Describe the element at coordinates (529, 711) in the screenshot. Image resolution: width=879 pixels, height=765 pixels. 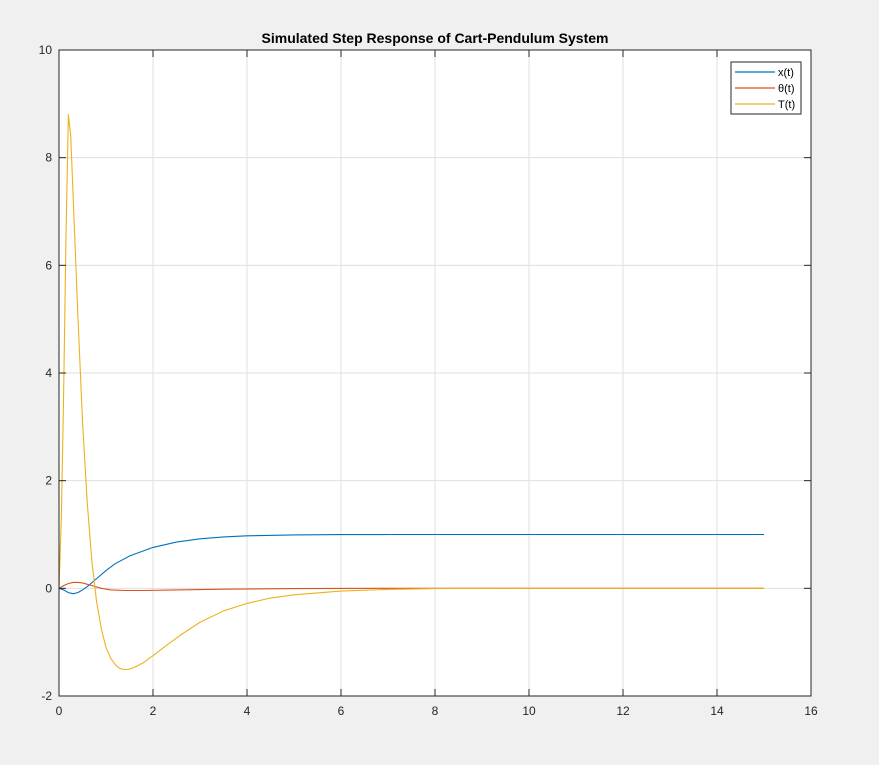
I see `x-tick-label: 10` at that location.